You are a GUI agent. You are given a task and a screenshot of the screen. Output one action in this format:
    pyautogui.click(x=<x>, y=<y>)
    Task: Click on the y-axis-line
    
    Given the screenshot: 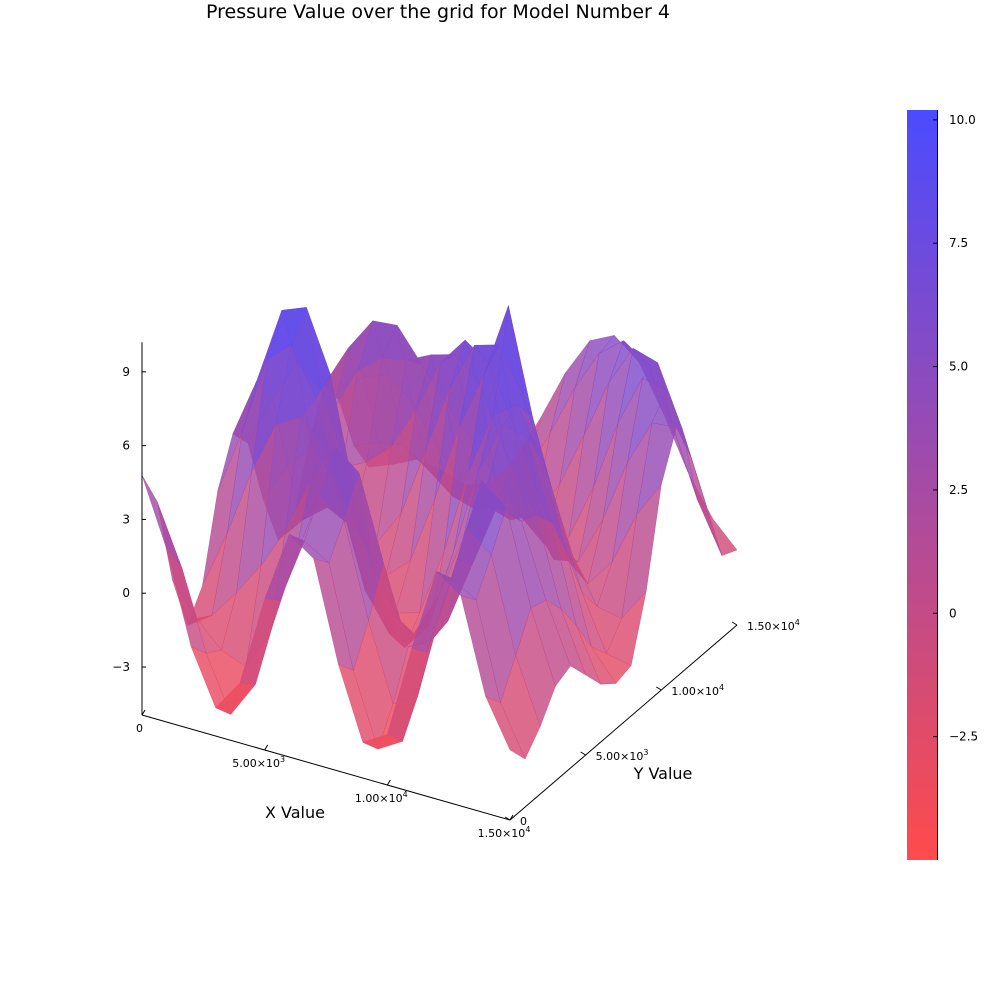 What is the action you would take?
    pyautogui.click(x=623, y=722)
    